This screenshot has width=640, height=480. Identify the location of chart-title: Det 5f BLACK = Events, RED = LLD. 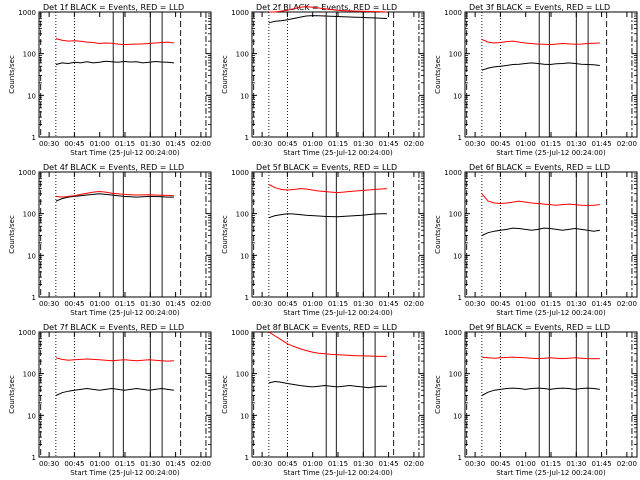
(326, 167).